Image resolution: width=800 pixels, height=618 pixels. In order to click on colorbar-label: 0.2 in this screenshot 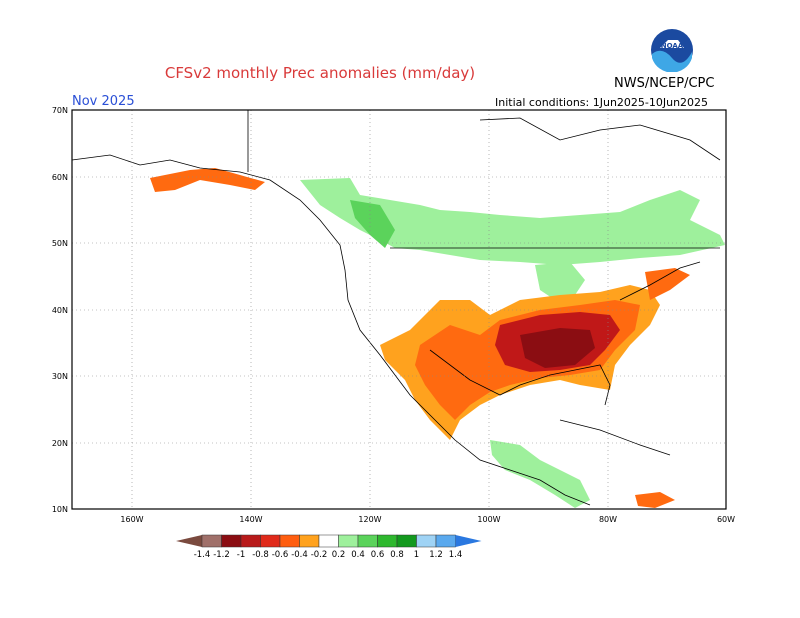, I will do `click(339, 555)`.